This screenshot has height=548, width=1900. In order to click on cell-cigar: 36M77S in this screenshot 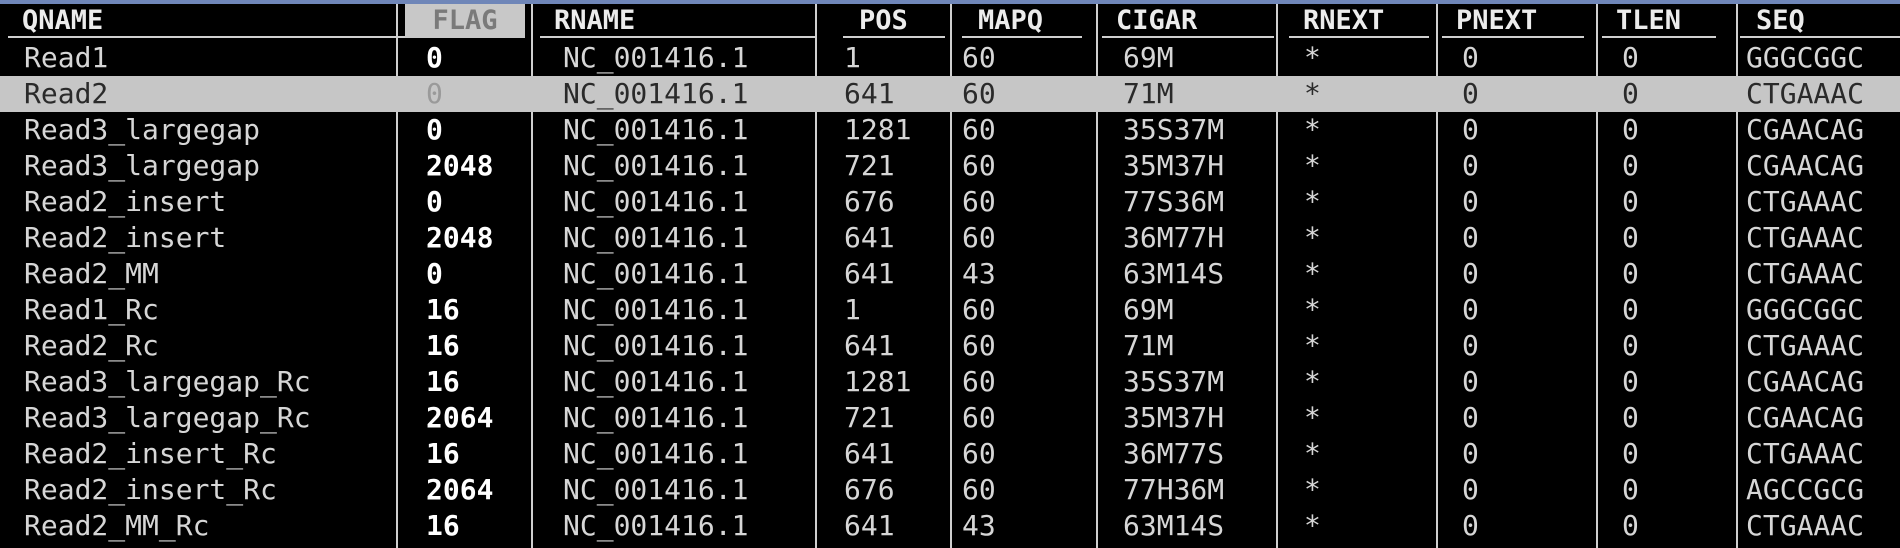, I will do `click(1174, 453)`.